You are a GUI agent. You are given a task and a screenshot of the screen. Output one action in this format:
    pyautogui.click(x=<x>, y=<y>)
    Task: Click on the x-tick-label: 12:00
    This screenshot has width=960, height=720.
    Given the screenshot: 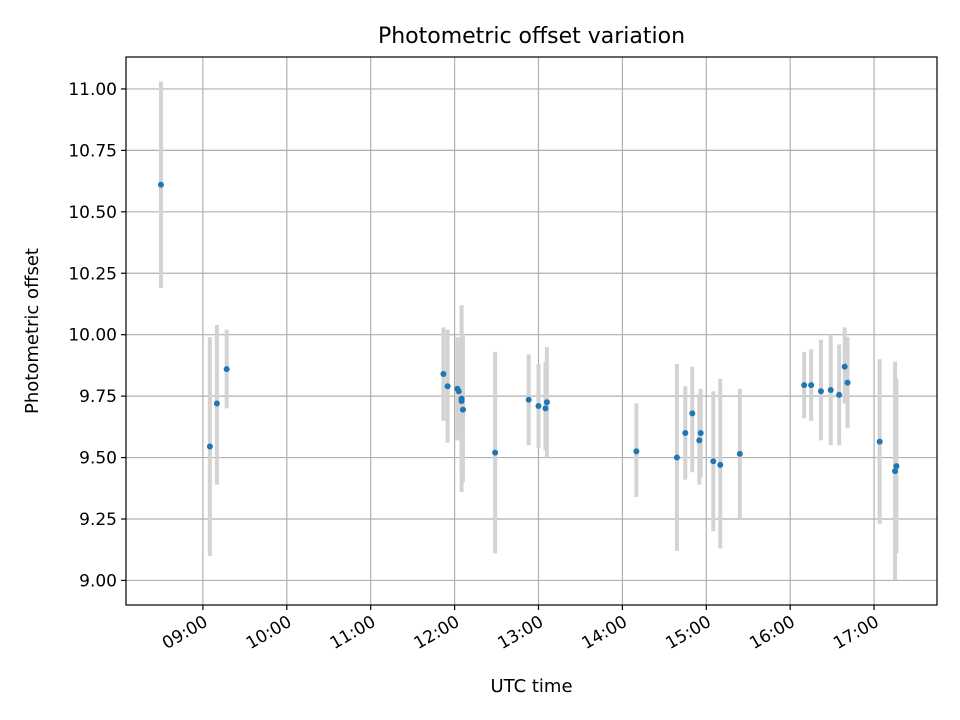 What is the action you would take?
    pyautogui.click(x=437, y=633)
    